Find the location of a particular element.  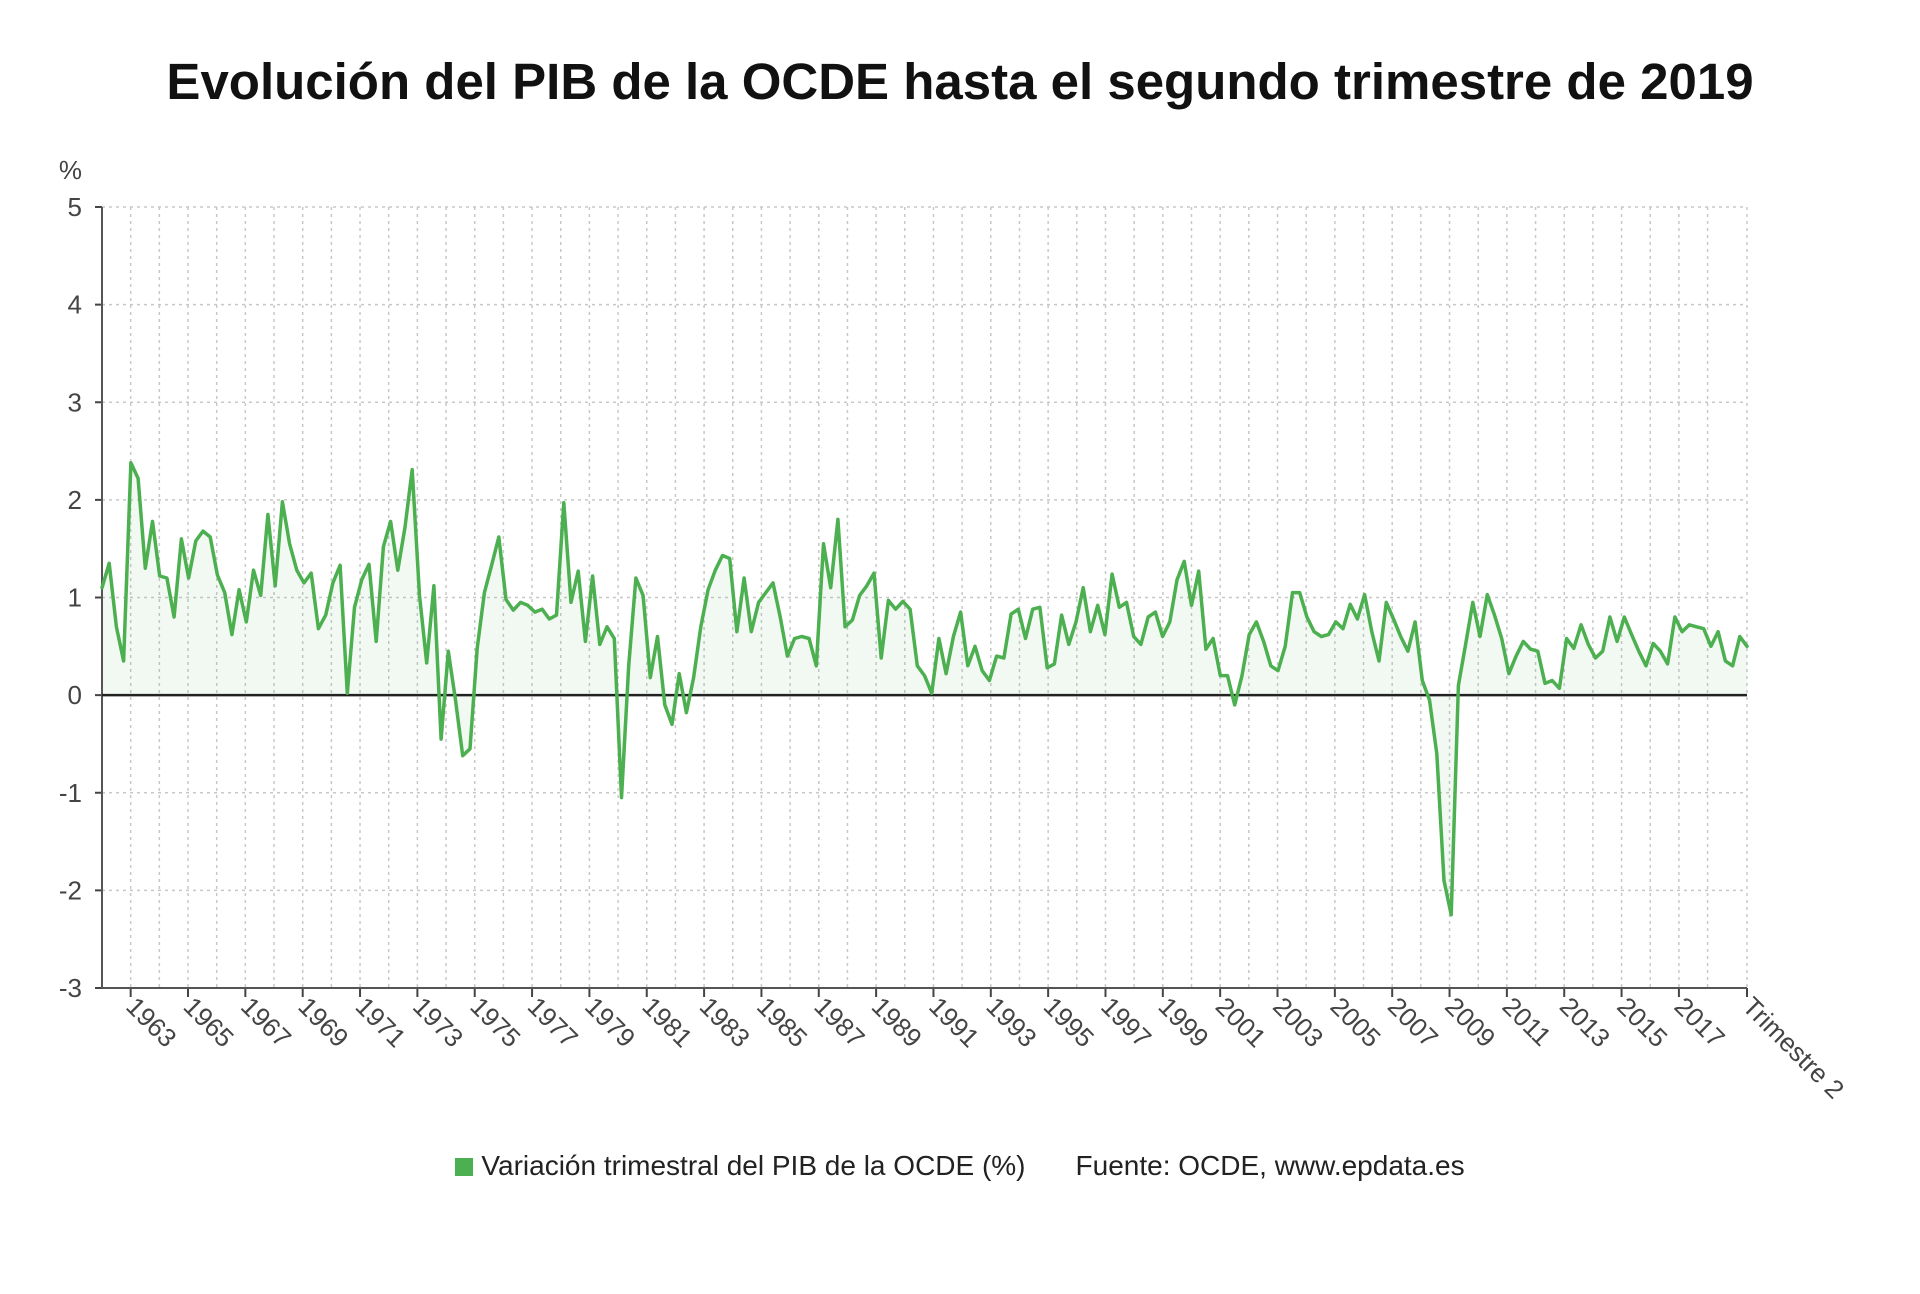

x-tick-label: 2009 is located at coordinates (1470, 1022).